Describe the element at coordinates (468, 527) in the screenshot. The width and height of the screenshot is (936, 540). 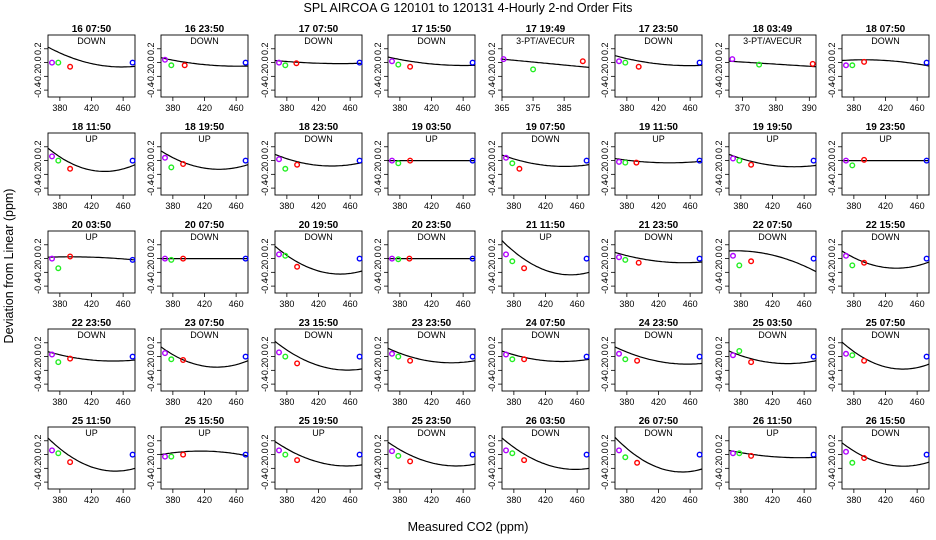
I see `x-axis-label: Measured CO2 (ppm)` at that location.